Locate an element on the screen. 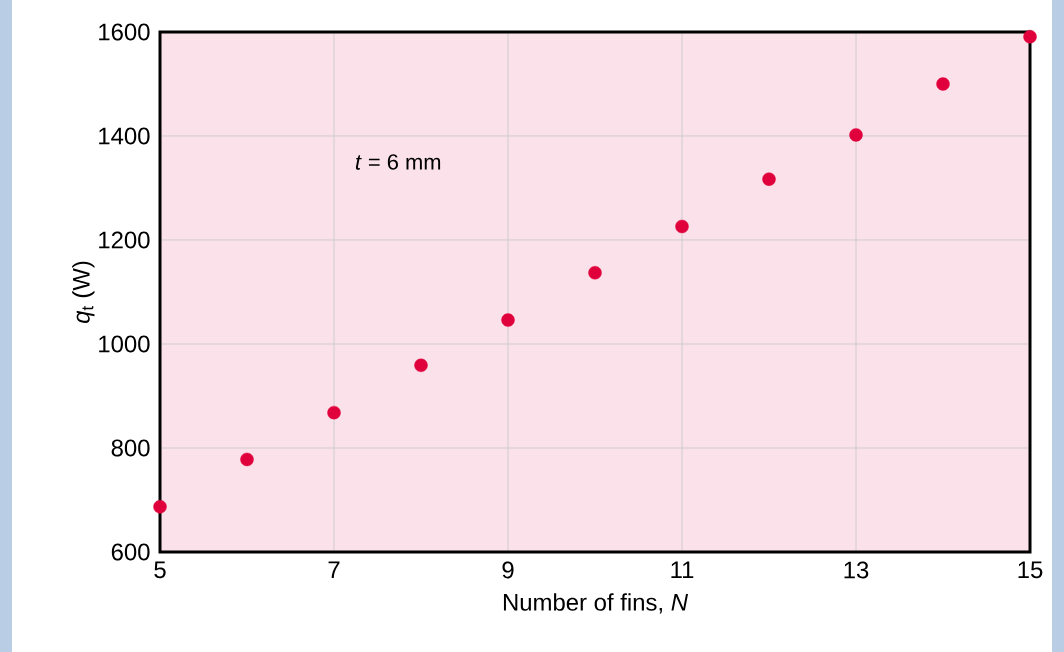 The width and height of the screenshot is (1064, 652). y-tick-label: 600 is located at coordinates (130, 552).